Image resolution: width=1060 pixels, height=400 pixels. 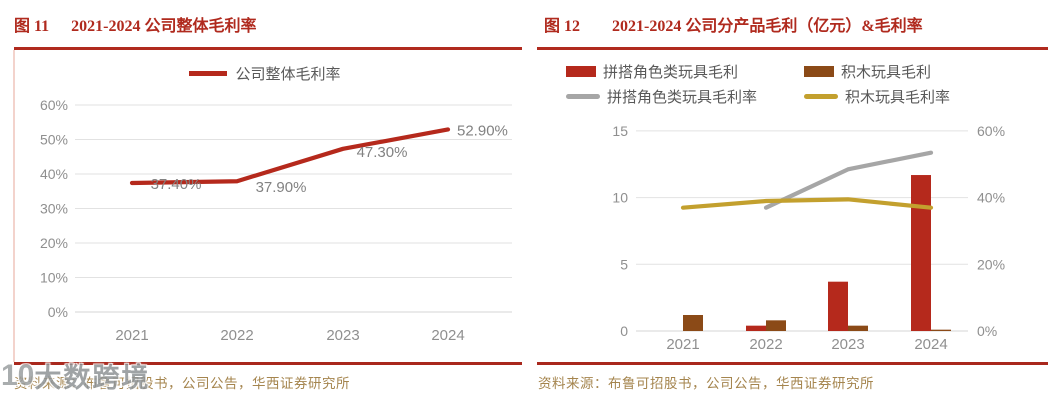 I want to click on legend-label: 公司整体毛利率, so click(x=288, y=74).